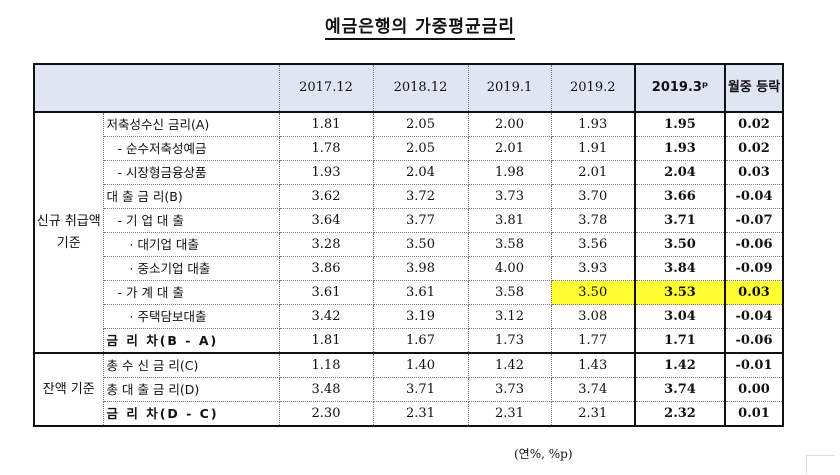 This screenshot has width=840, height=475. What do you see at coordinates (409, 268) in the screenshot?
I see `table-row: · 중소기업 대출 3.86 3.98 4.00 3.93 3.84 -0.09` at bounding box center [409, 268].